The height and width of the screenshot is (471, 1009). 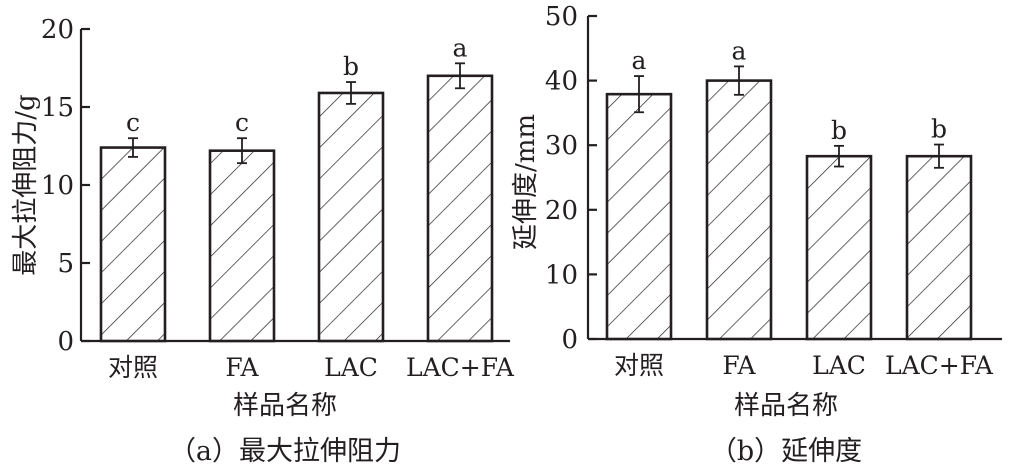 I want to click on y-tick-label: 5, so click(x=65, y=264).